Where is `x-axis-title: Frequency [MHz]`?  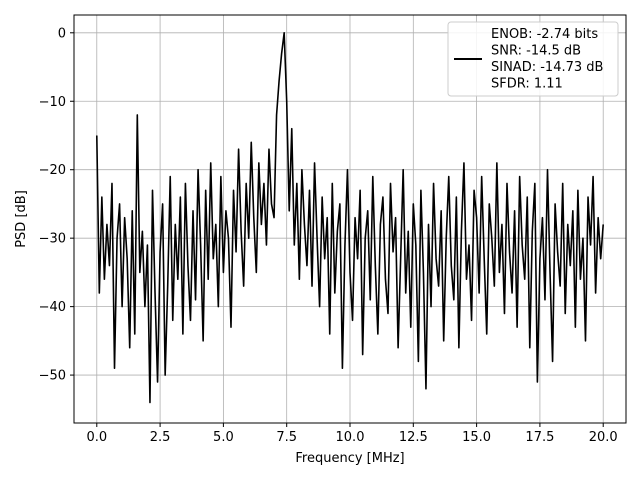 x-axis-title: Frequency [MHz] is located at coordinates (349, 458).